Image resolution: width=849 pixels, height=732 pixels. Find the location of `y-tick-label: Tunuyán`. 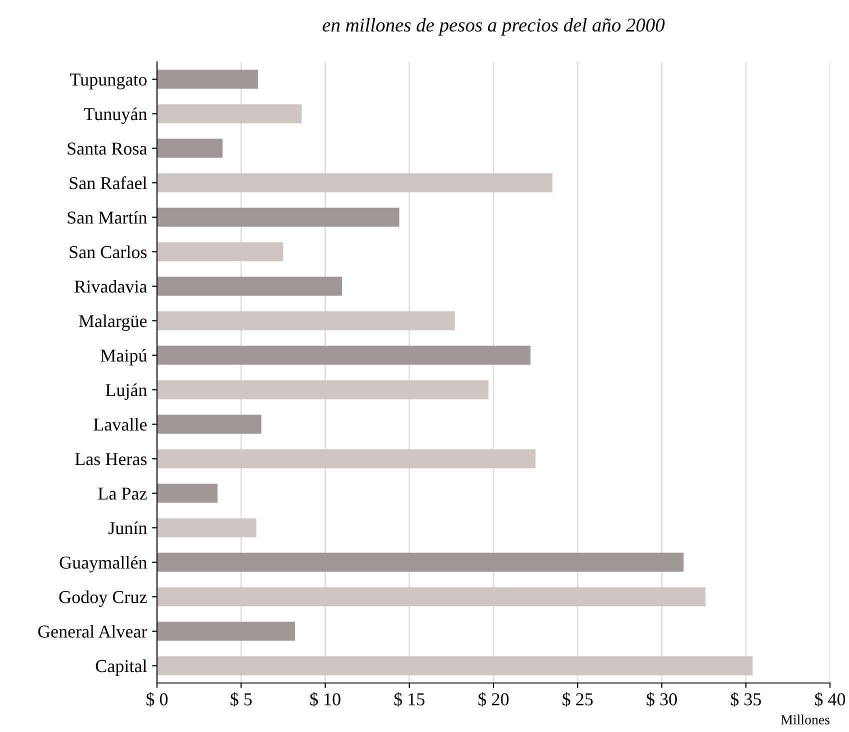

y-tick-label: Tunuyán is located at coordinates (116, 115).